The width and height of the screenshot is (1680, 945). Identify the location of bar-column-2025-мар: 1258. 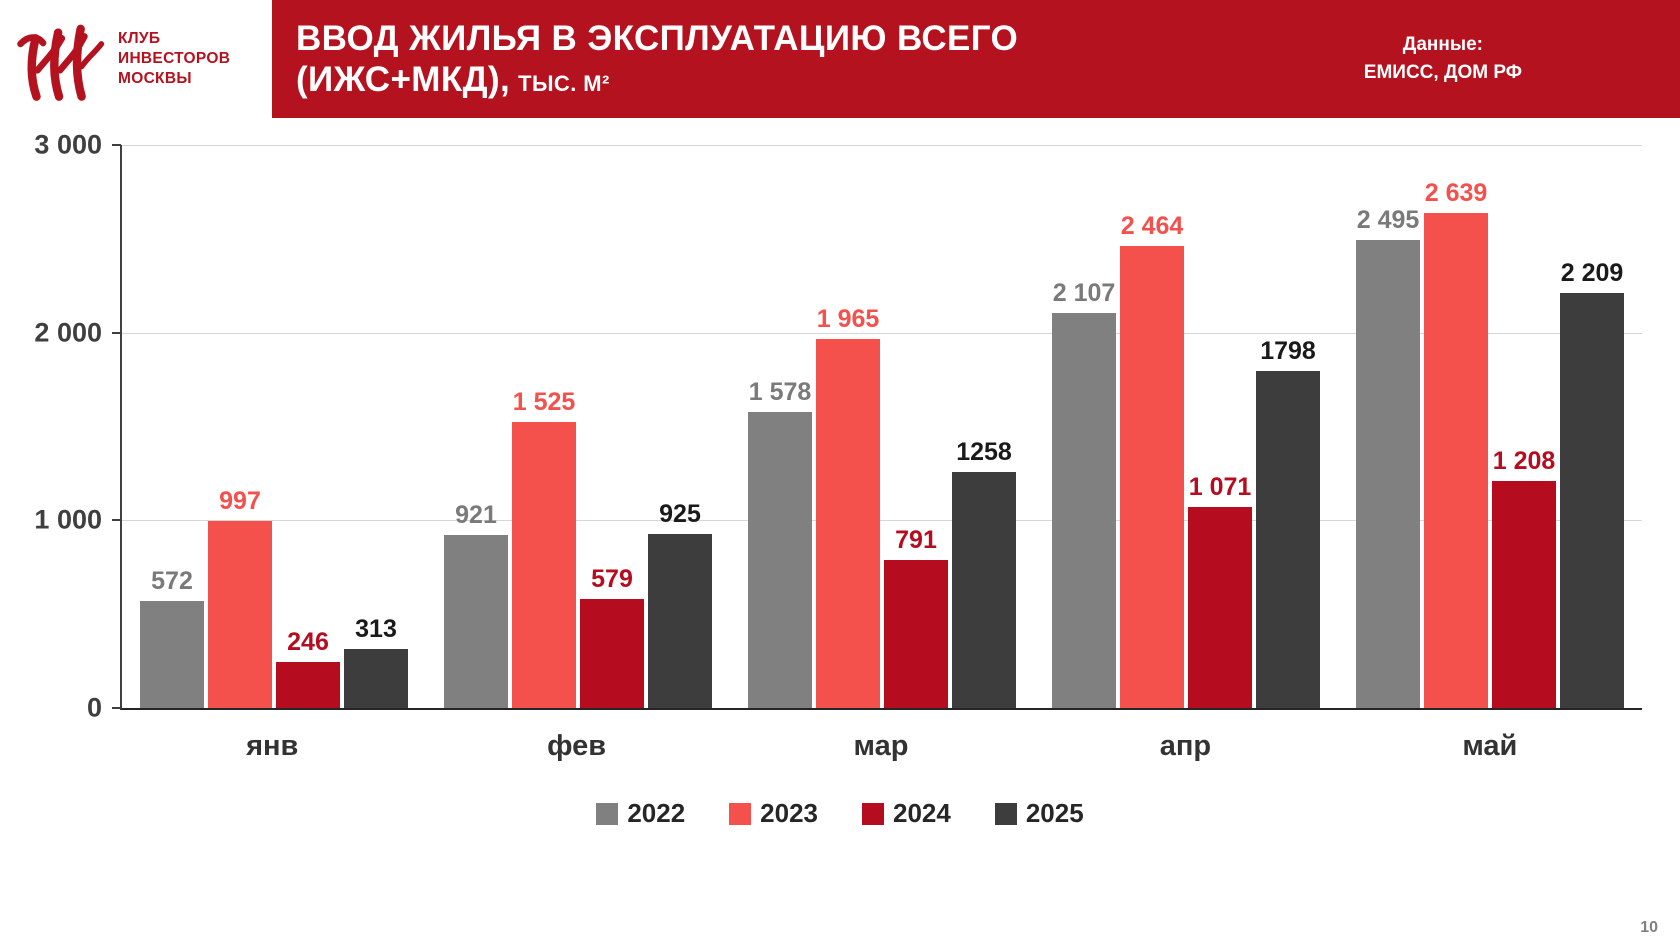
(984, 426).